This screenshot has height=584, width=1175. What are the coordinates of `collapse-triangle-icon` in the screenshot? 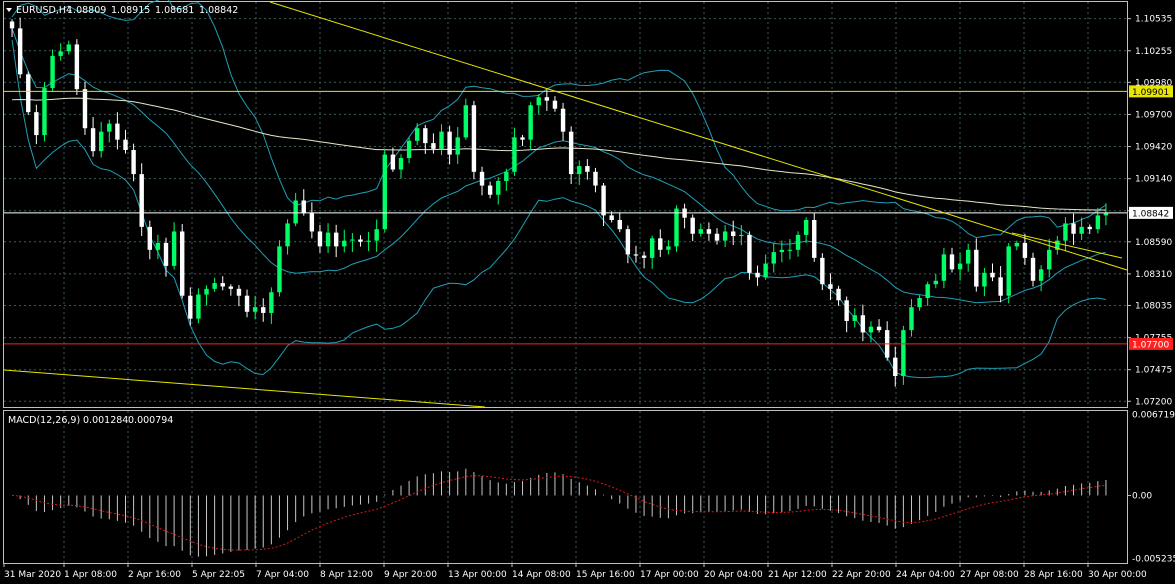 It's located at (9, 10).